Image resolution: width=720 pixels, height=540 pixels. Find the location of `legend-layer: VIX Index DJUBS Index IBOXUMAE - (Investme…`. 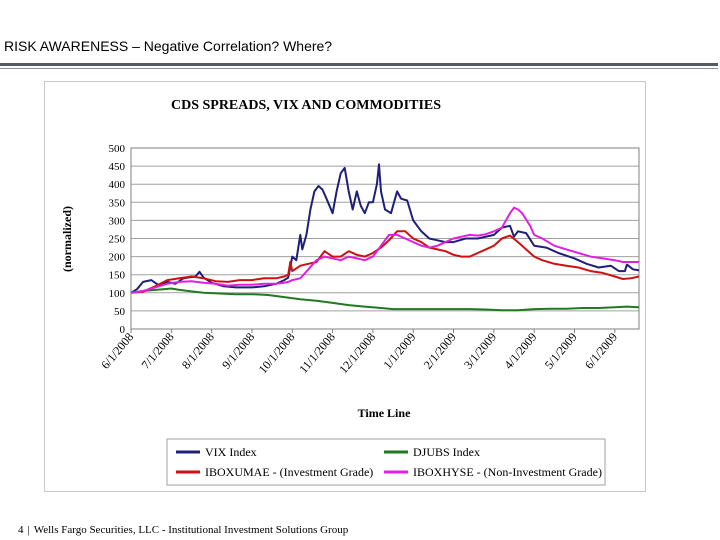

legend-layer: VIX Index DJUBS Index IBOXUMAE - (Investme… is located at coordinates (386, 462).